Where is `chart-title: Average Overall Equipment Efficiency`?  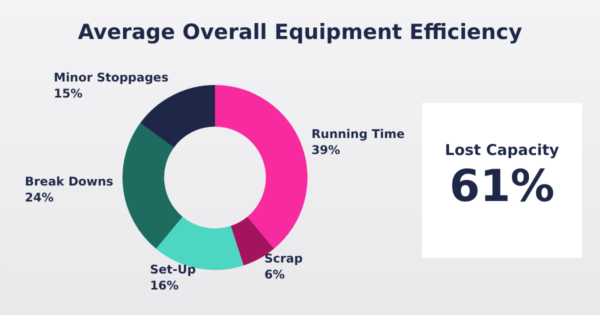 chart-title: Average Overall Equipment Efficiency is located at coordinates (300, 32).